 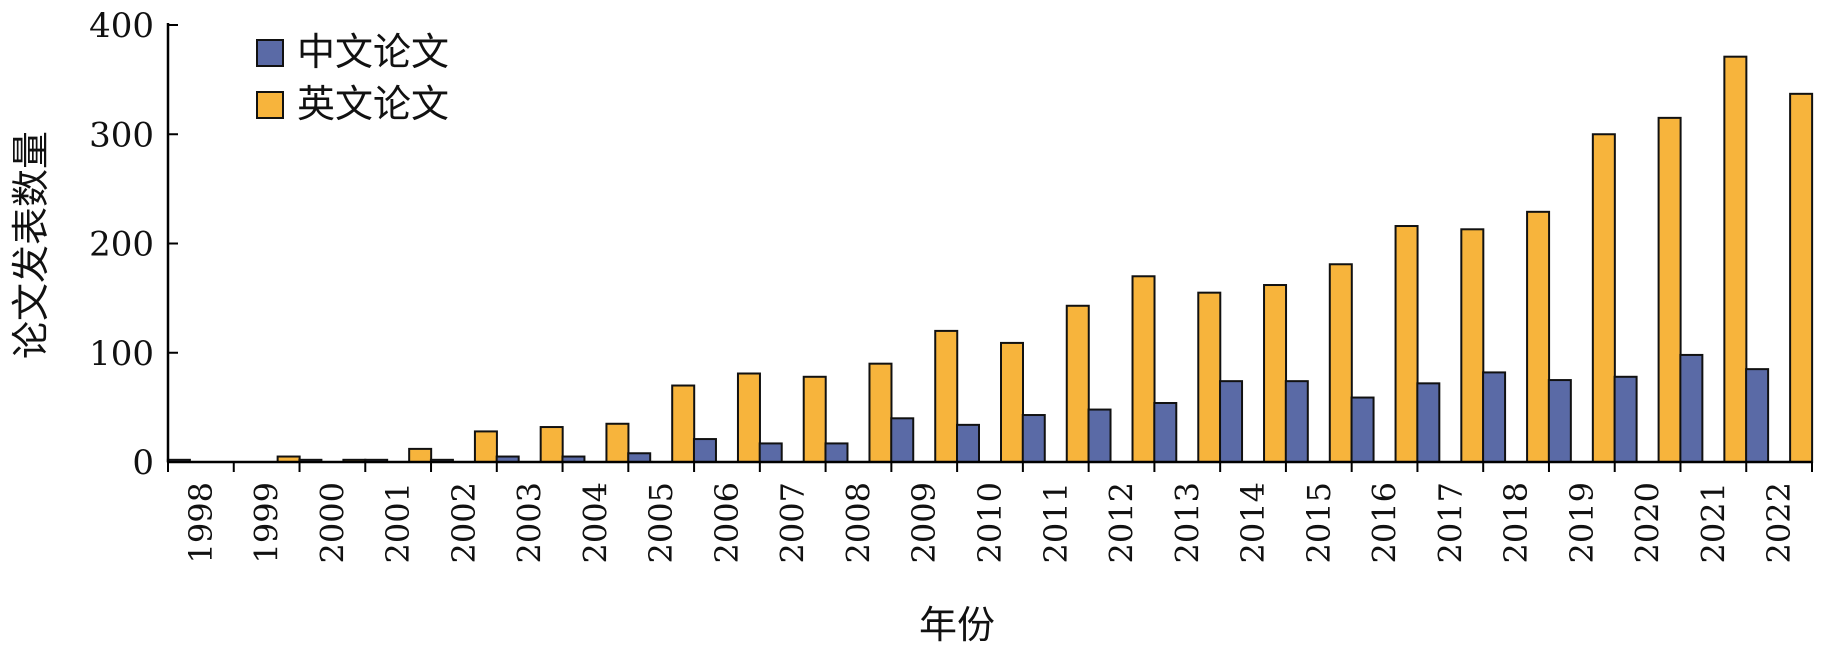 I want to click on bar-english-2015, so click(x=1340, y=363).